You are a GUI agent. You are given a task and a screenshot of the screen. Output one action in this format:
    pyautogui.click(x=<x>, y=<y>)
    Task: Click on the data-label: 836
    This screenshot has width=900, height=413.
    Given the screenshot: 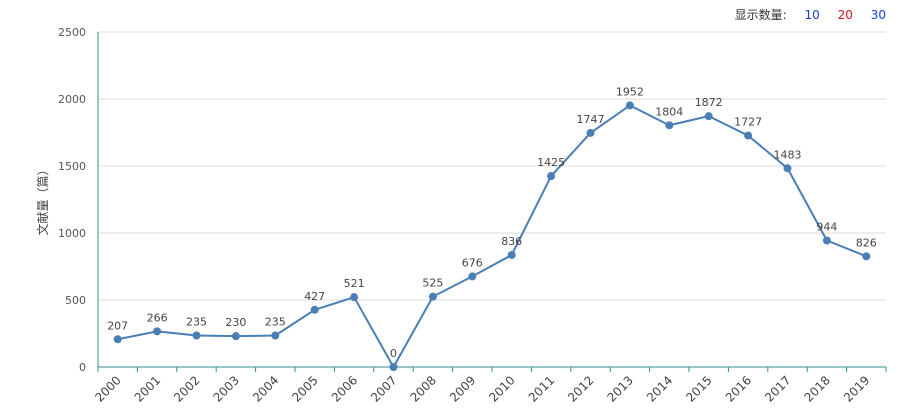 What is the action you would take?
    pyautogui.click(x=511, y=241)
    